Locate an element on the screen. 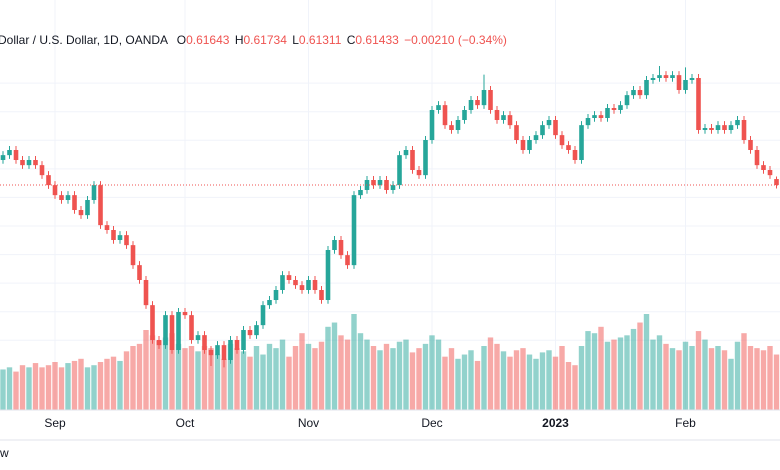 The height and width of the screenshot is (470, 780). change-value: −0.00210 is located at coordinates (429, 40).